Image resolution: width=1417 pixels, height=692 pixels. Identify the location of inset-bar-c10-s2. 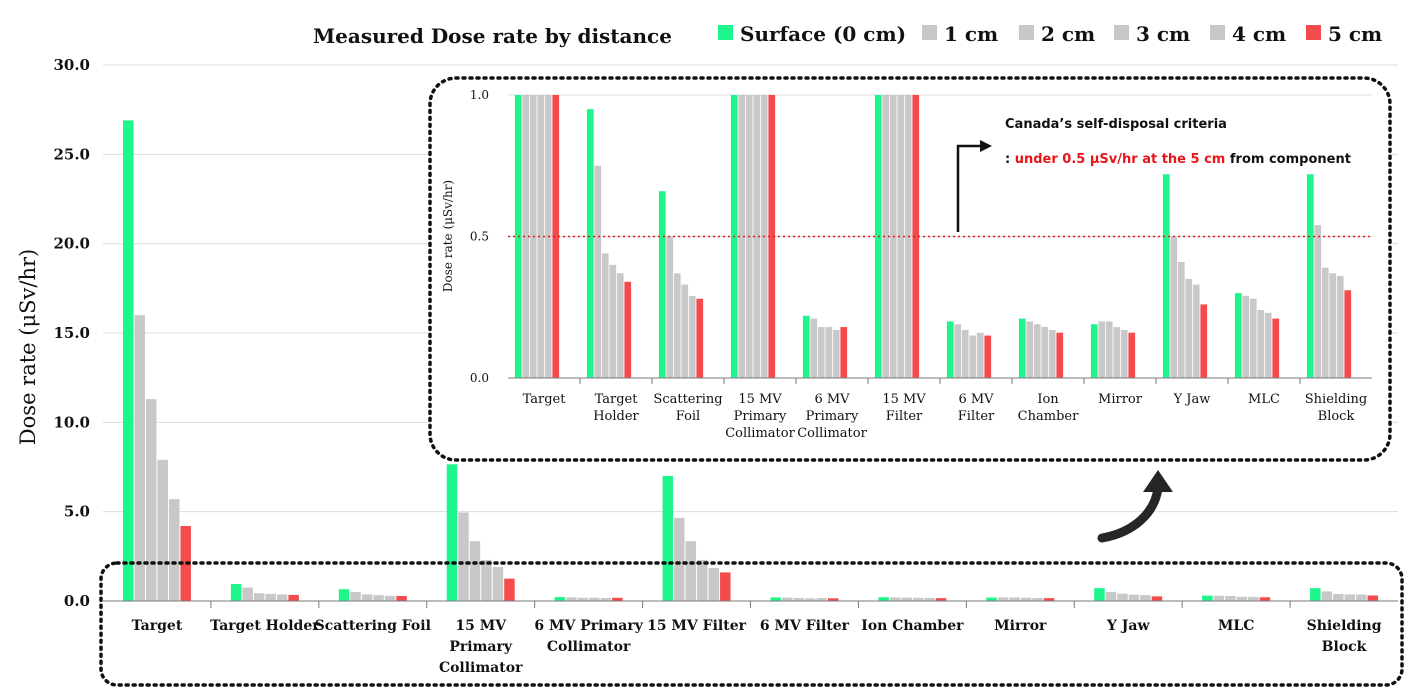
(1253, 338).